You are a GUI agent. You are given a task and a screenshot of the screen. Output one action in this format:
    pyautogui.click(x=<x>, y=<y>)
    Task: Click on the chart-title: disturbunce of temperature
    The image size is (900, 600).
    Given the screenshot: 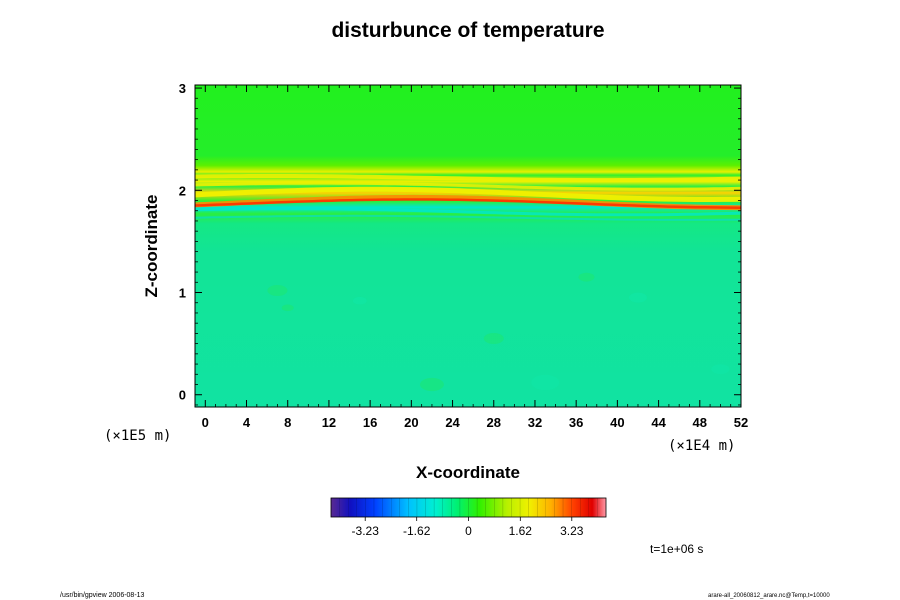 What is the action you would take?
    pyautogui.click(x=467, y=30)
    